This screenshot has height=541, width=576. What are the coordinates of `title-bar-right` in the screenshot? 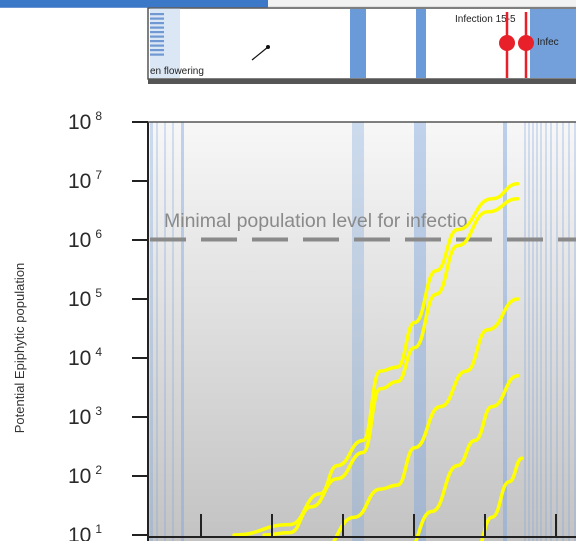 It's located at (422, 3).